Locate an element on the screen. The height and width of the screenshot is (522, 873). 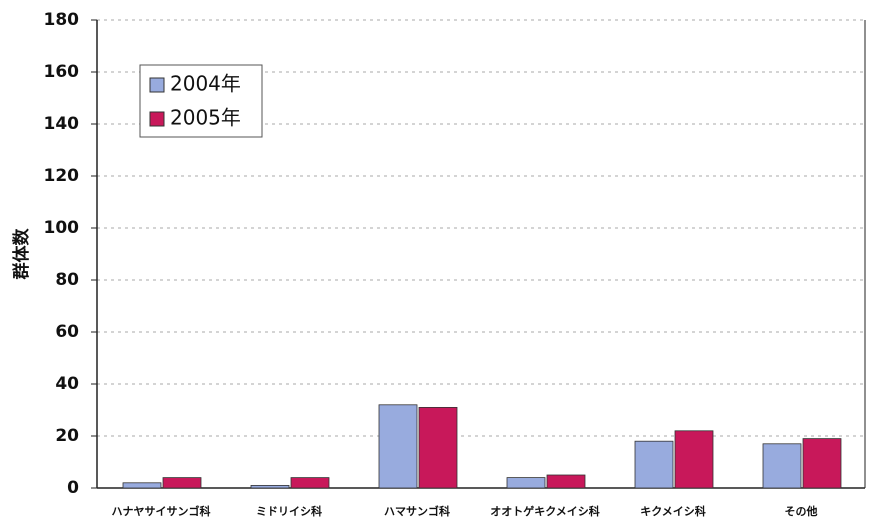
legend-label: 2005年 is located at coordinates (205, 118).